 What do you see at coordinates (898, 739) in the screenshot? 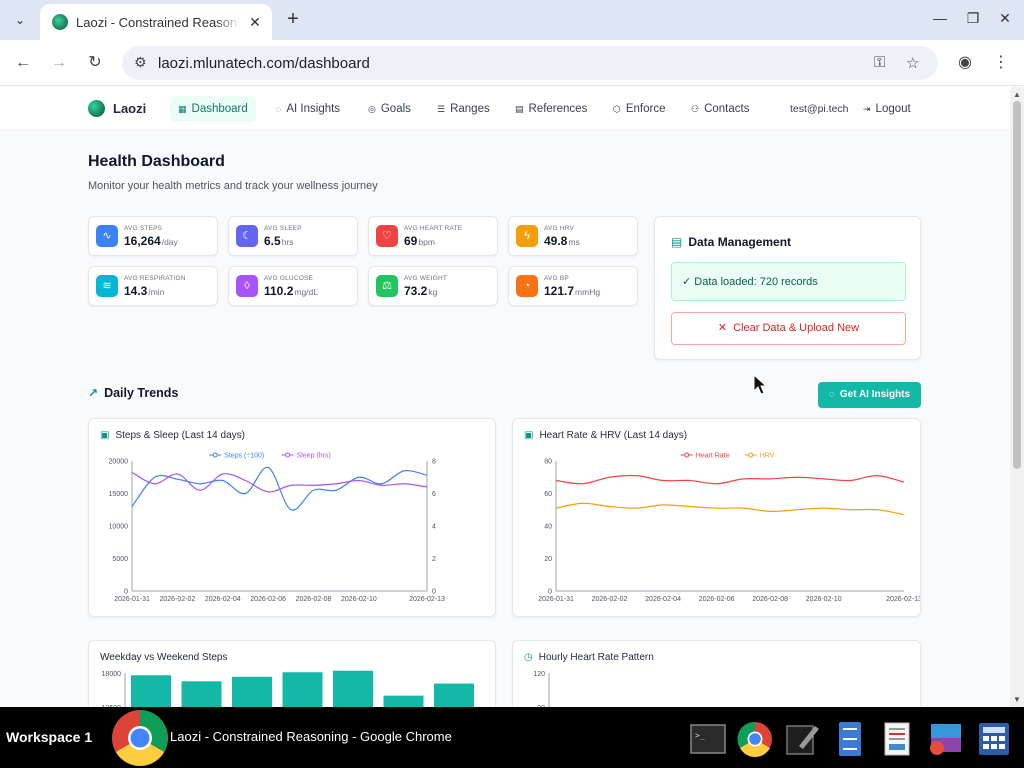
I see `document-viewer-icon` at bounding box center [898, 739].